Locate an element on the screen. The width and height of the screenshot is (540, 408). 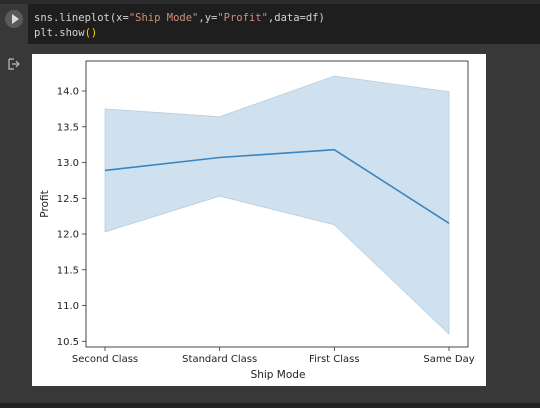
play-icon is located at coordinates (15, 19).